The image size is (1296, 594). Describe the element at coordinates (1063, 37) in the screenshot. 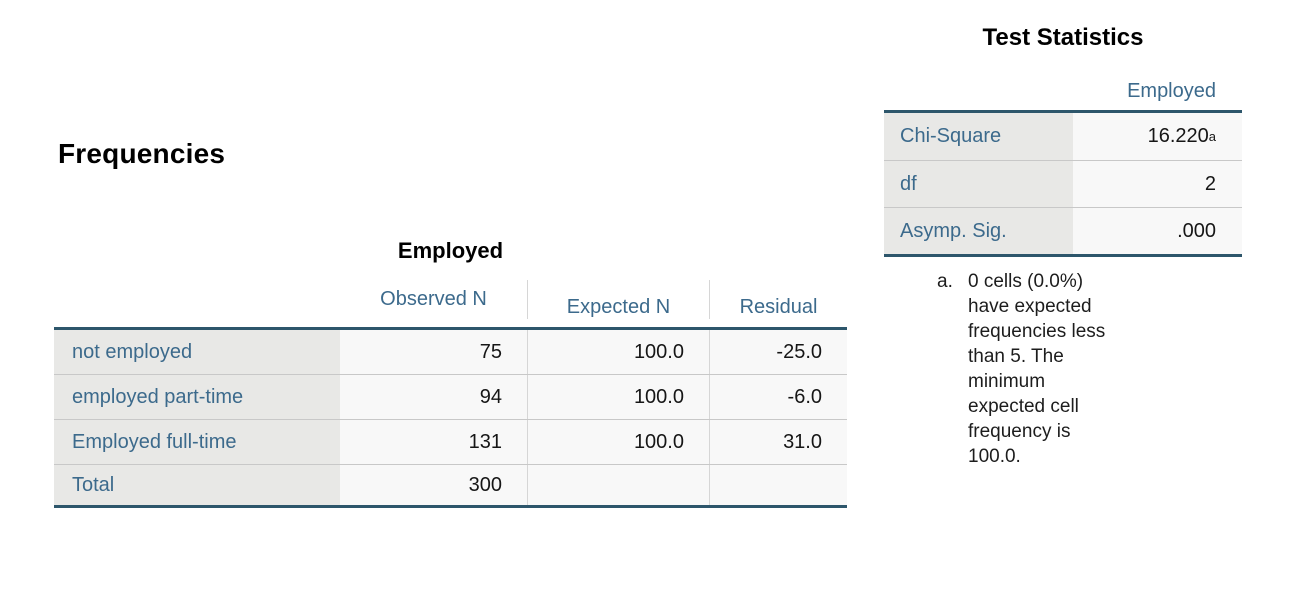

I see `test-statistics-title: Test Statistics` at that location.